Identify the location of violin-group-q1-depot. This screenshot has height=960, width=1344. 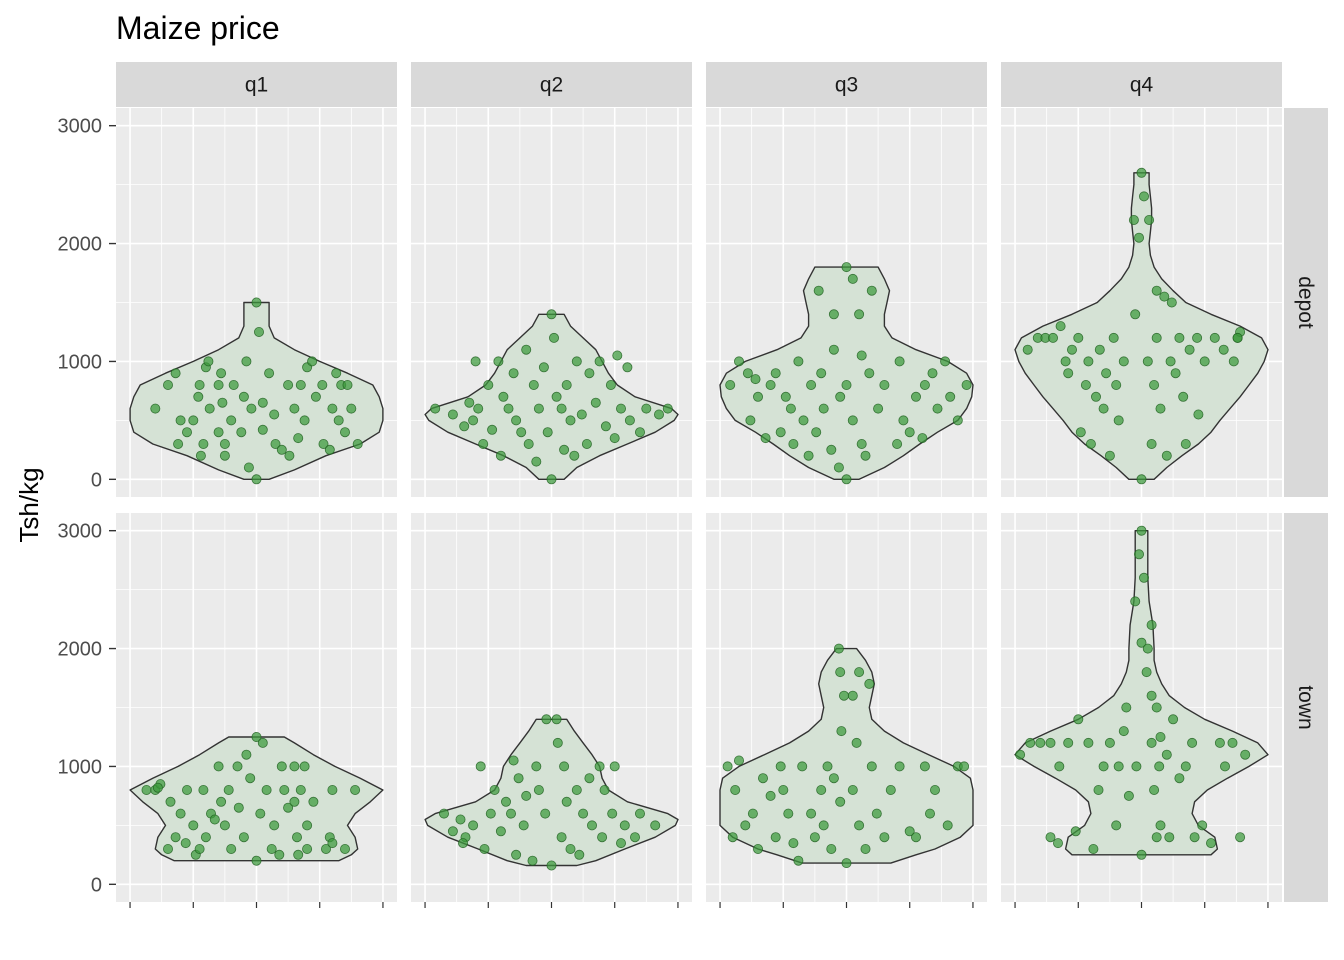
(256, 391).